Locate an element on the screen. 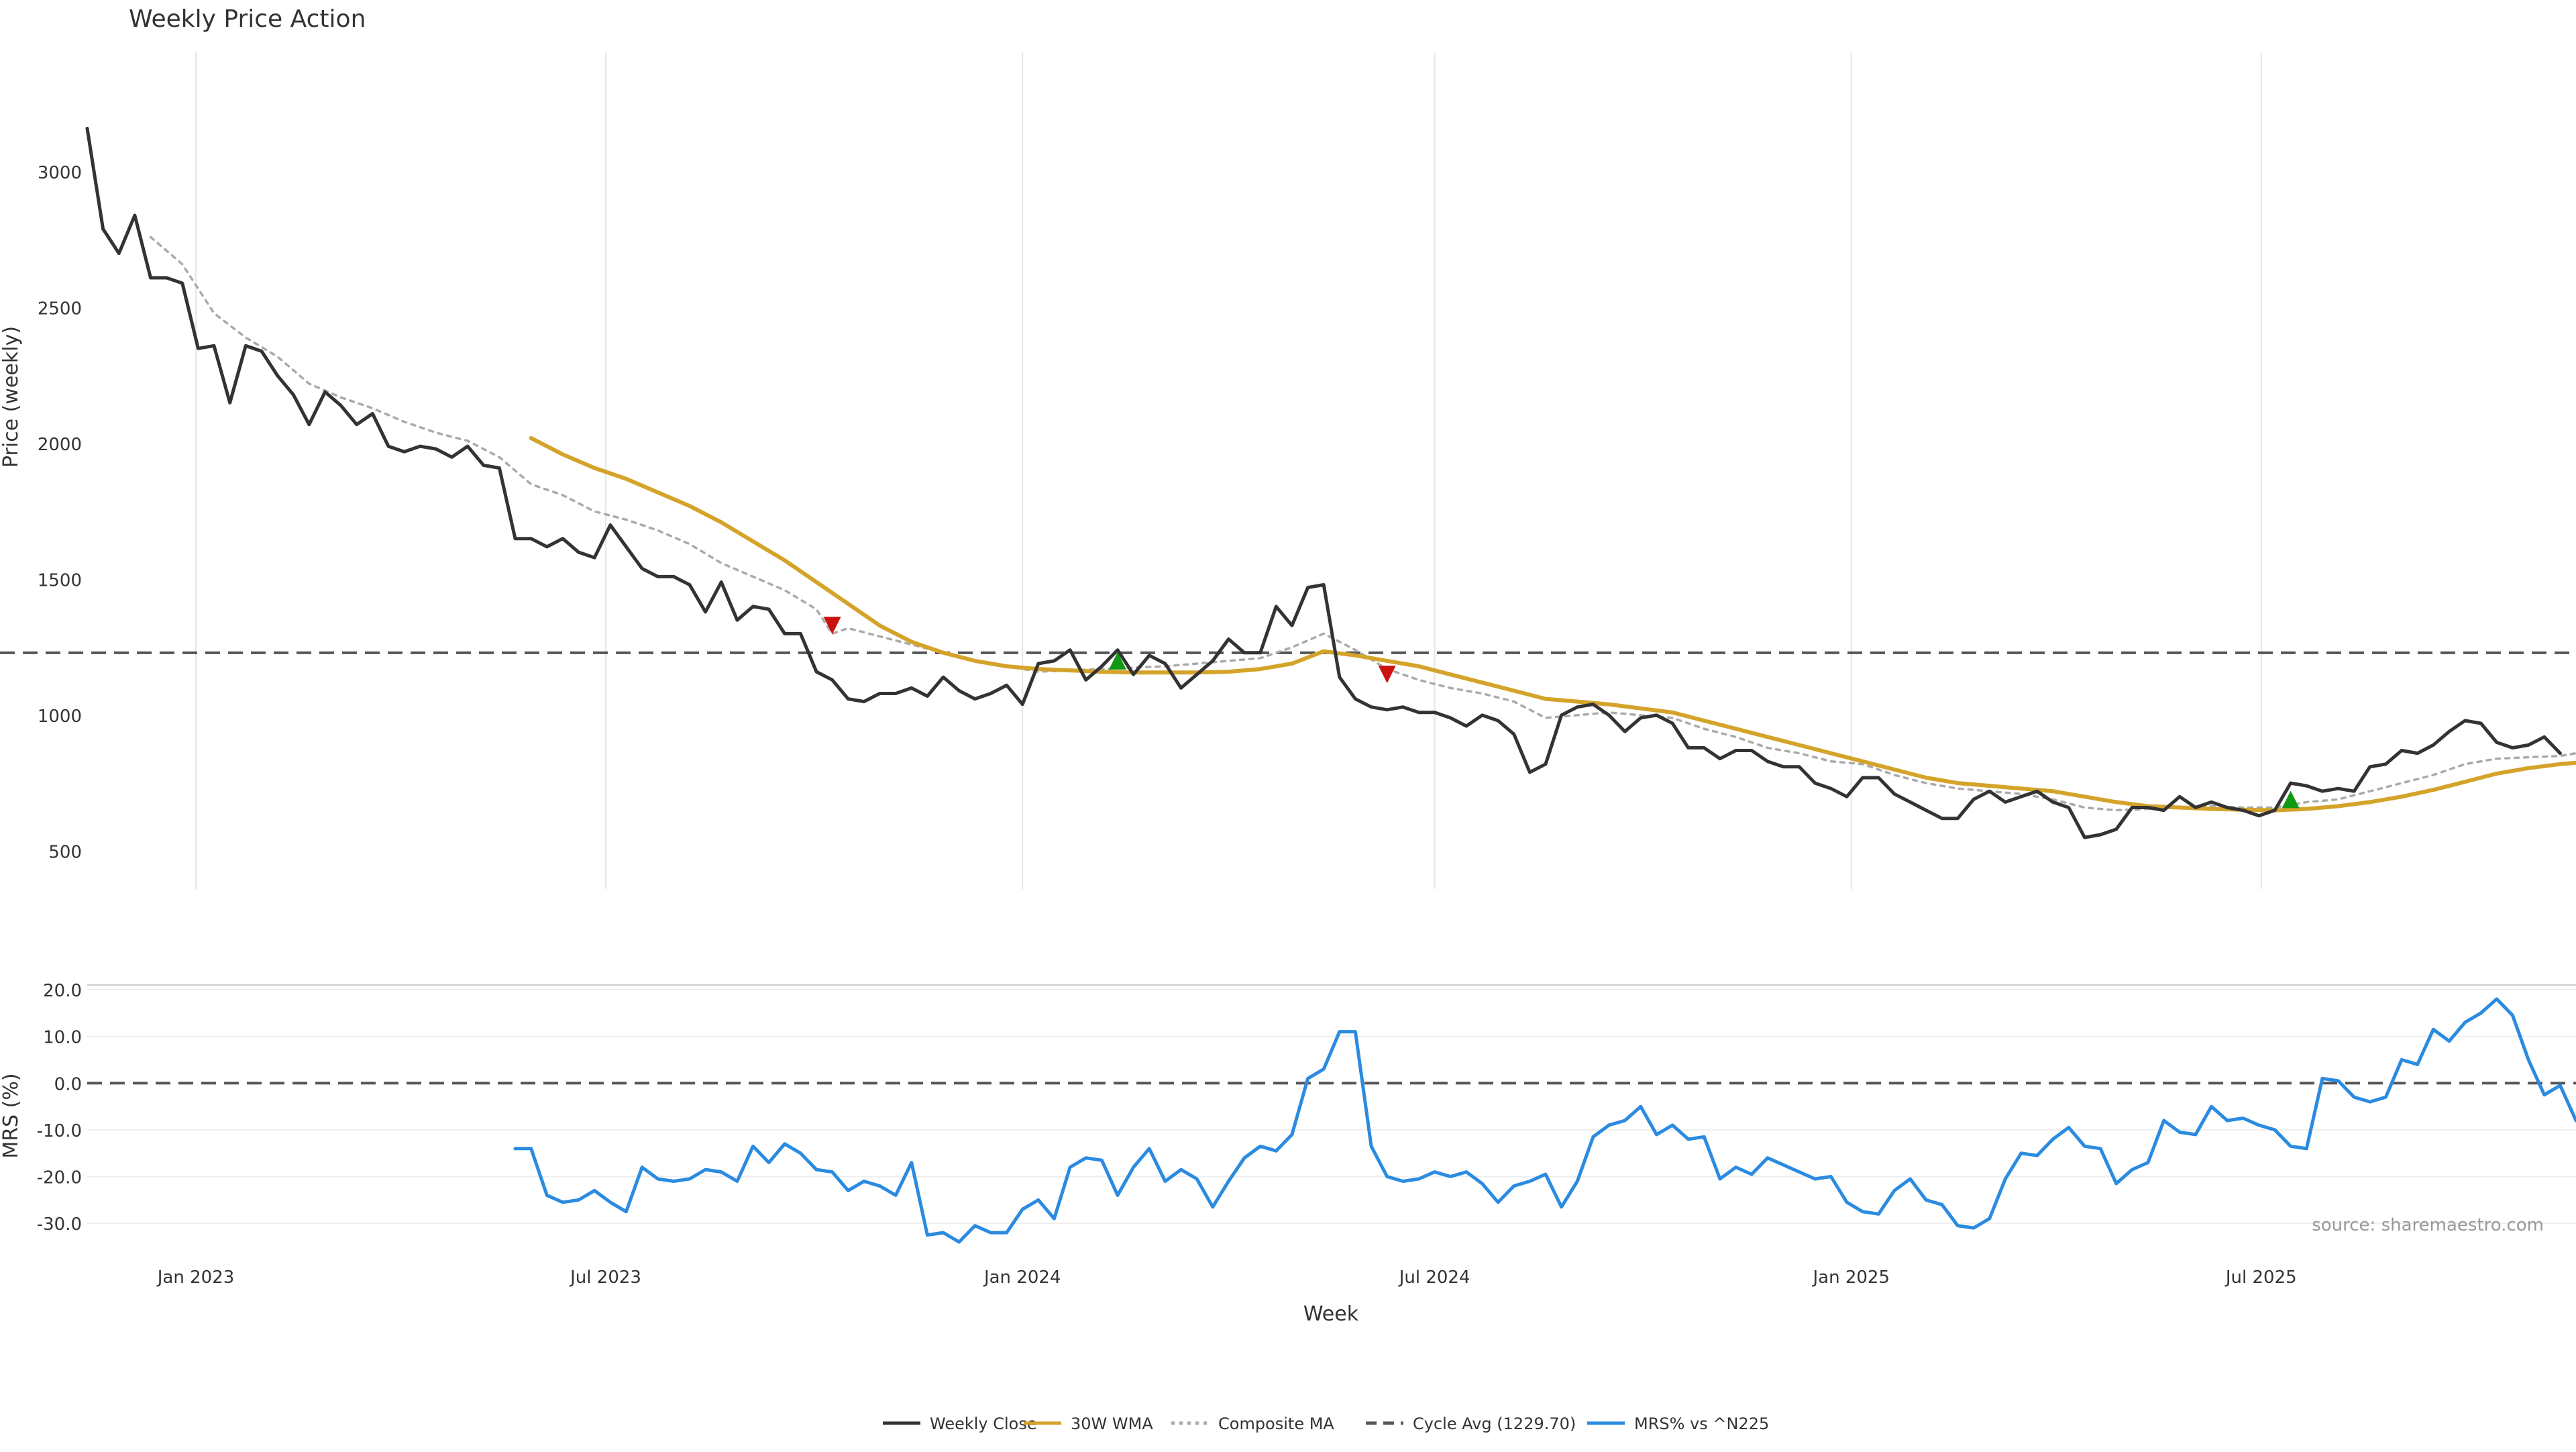 The width and height of the screenshot is (2576, 1452). mrs-y-tick-label: -10.0 is located at coordinates (59, 1131).